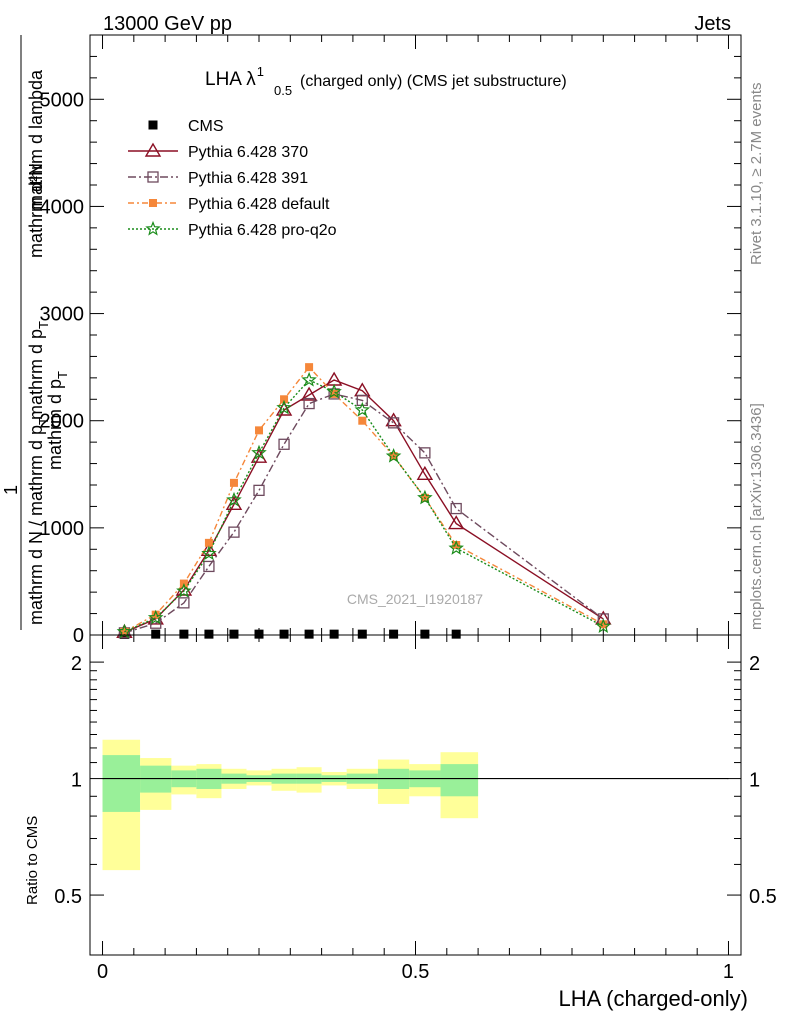 The height and width of the screenshot is (1024, 786). Describe the element at coordinates (416, 972) in the screenshot. I see `x-tick-label: 0.5` at that location.